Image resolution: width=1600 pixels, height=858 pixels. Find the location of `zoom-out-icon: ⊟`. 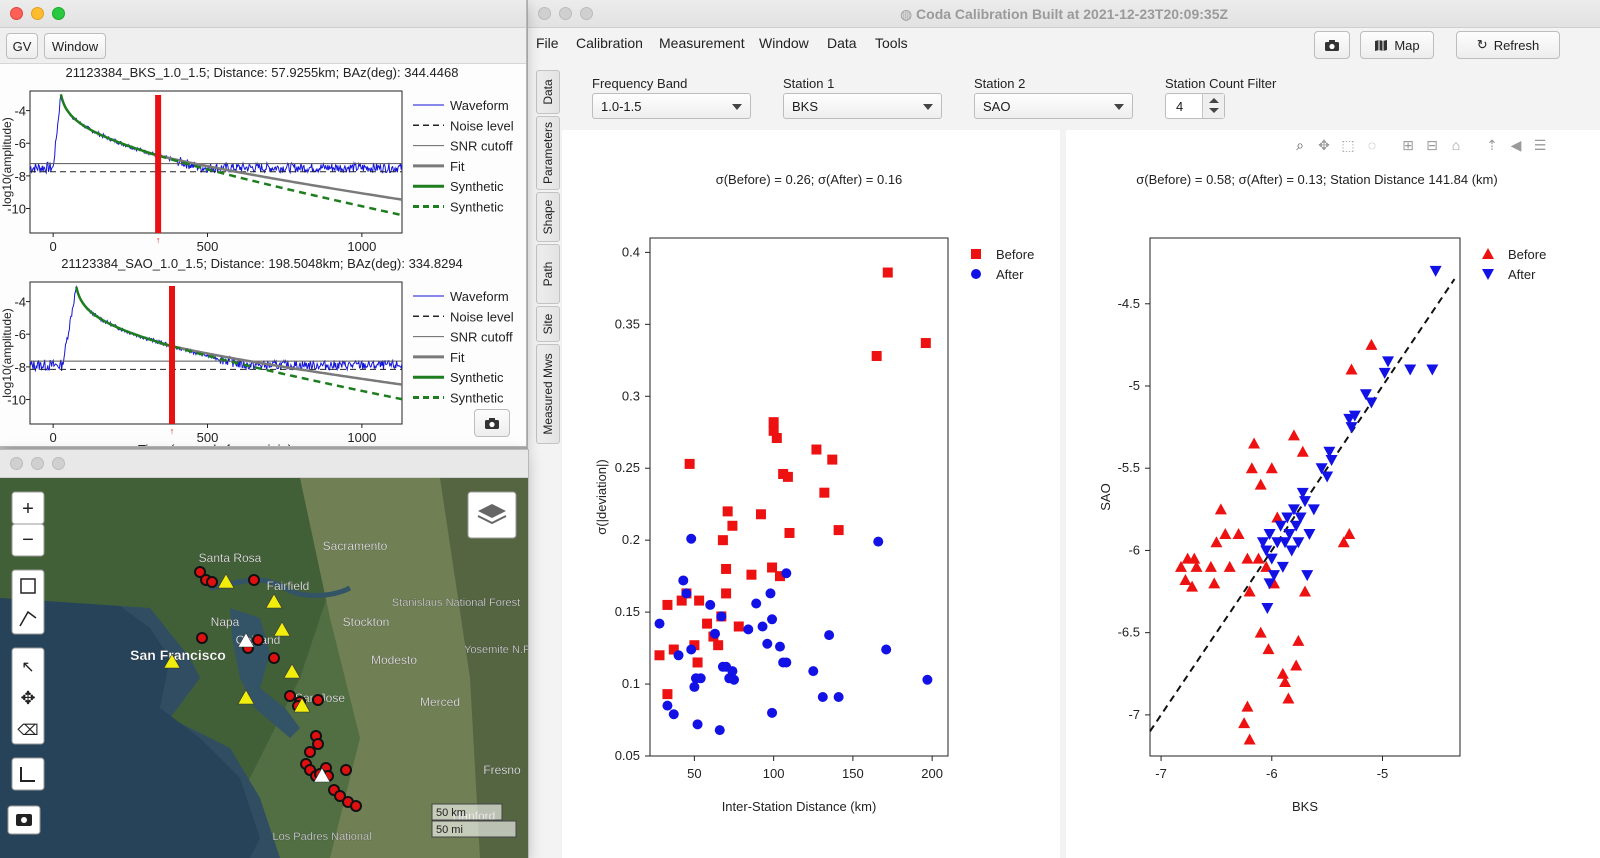

zoom-out-icon: ⊟ is located at coordinates (1432, 145).